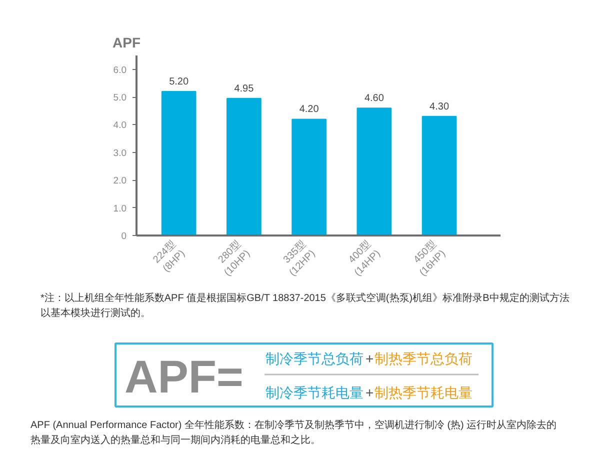  I want to click on y-tick-label: 1.0, so click(120, 208).